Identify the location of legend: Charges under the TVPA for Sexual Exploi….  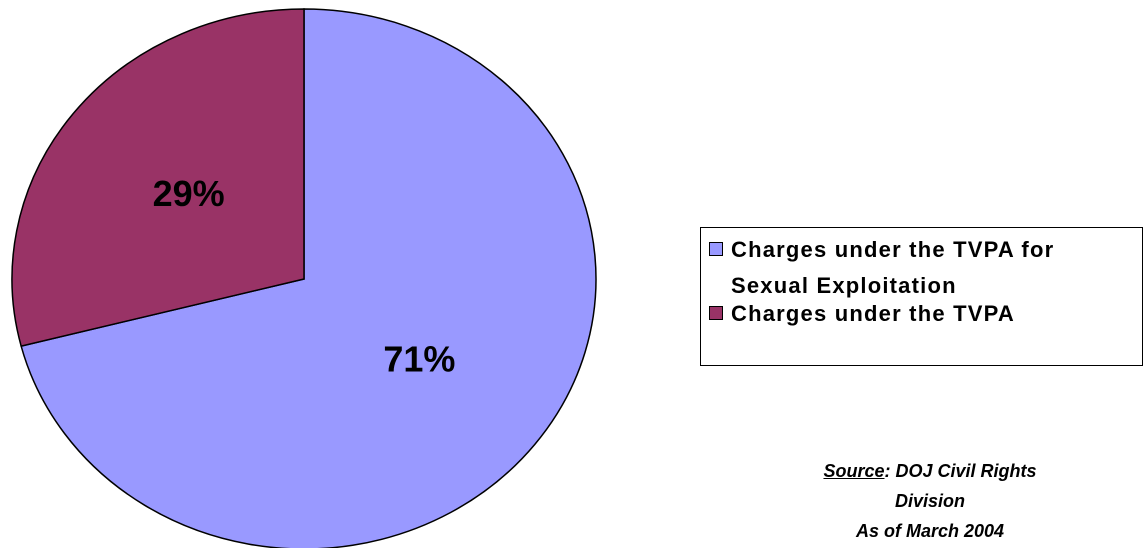
(921, 296).